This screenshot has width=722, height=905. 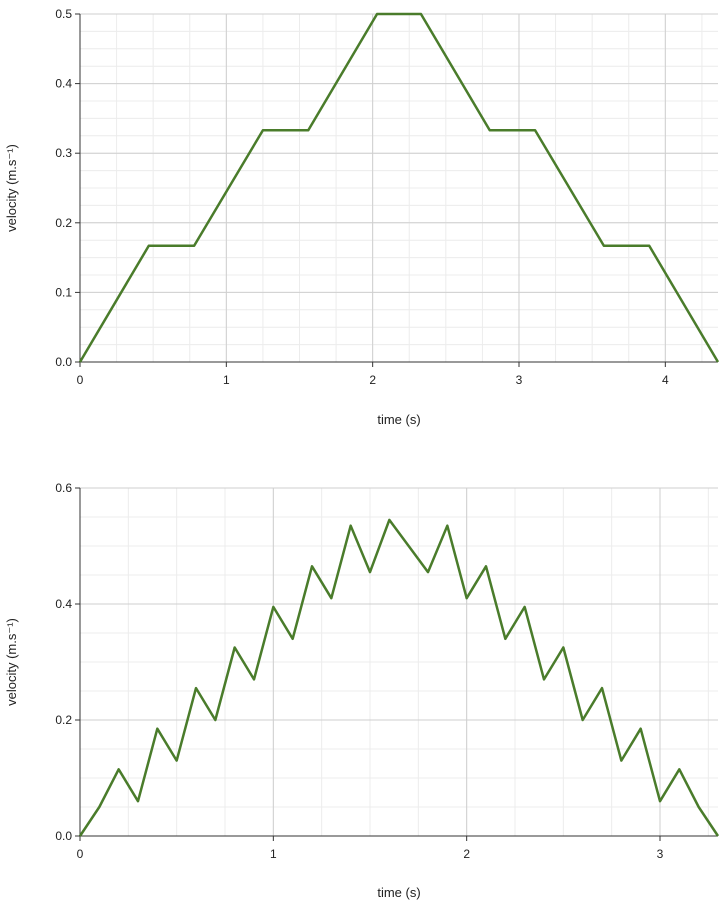 I want to click on y-tick-label: 0.6, so click(x=63, y=488).